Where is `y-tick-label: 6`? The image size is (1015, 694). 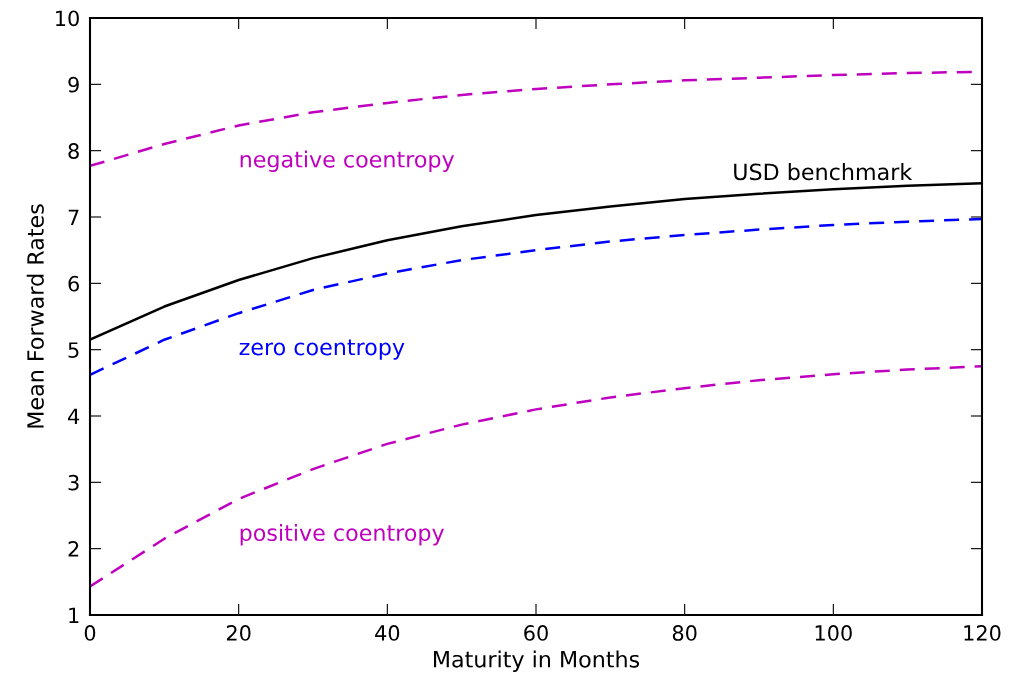
y-tick-label: 6 is located at coordinates (73, 283).